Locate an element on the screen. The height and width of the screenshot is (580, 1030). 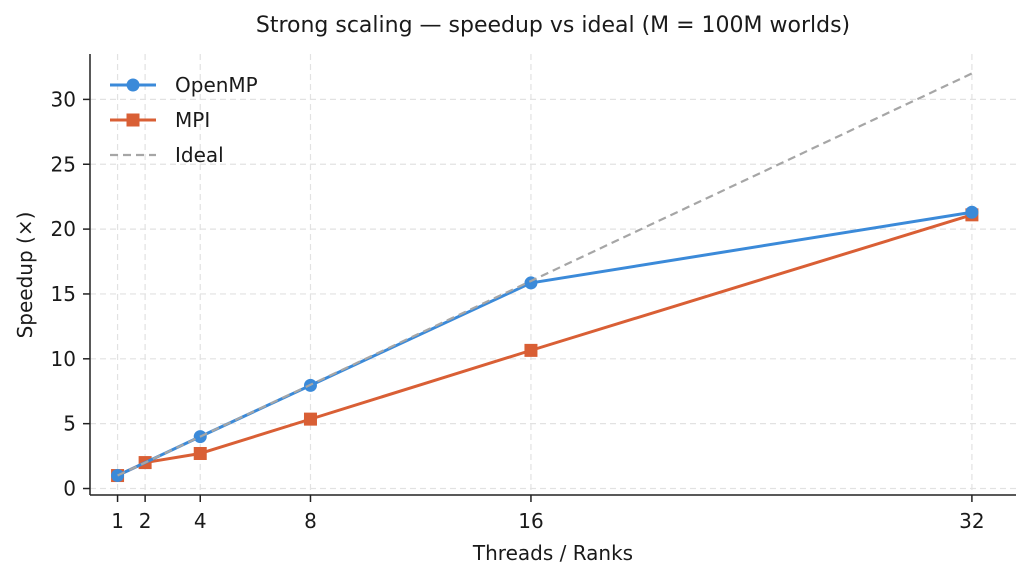
legend-label-openmp: OpenMP is located at coordinates (216, 85).